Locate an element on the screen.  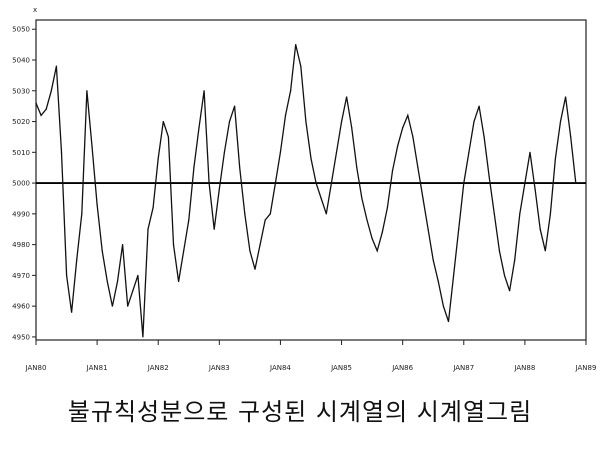
x-tick-label: JAN81 is located at coordinates (97, 368).